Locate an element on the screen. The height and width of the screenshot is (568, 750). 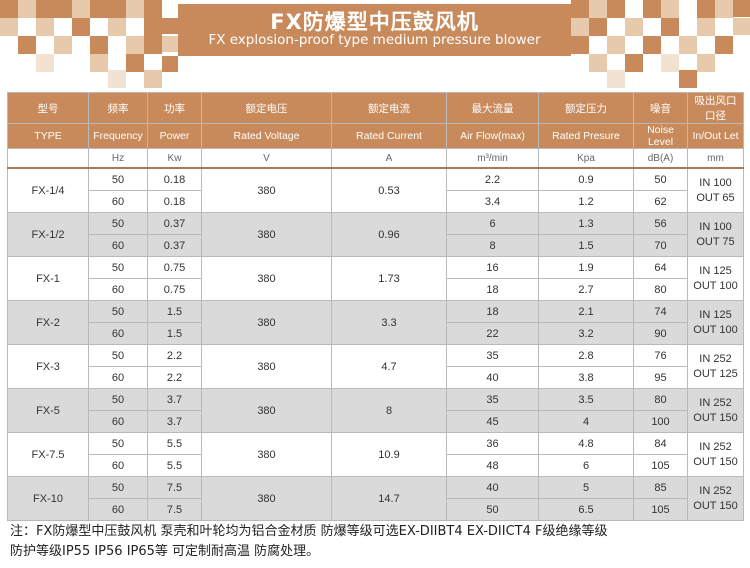
header-cell: TYPE is located at coordinates (48, 136).